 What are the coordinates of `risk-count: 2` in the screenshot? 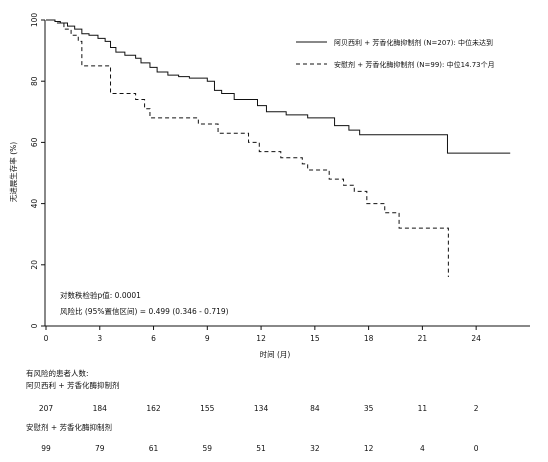 It's located at (476, 408).